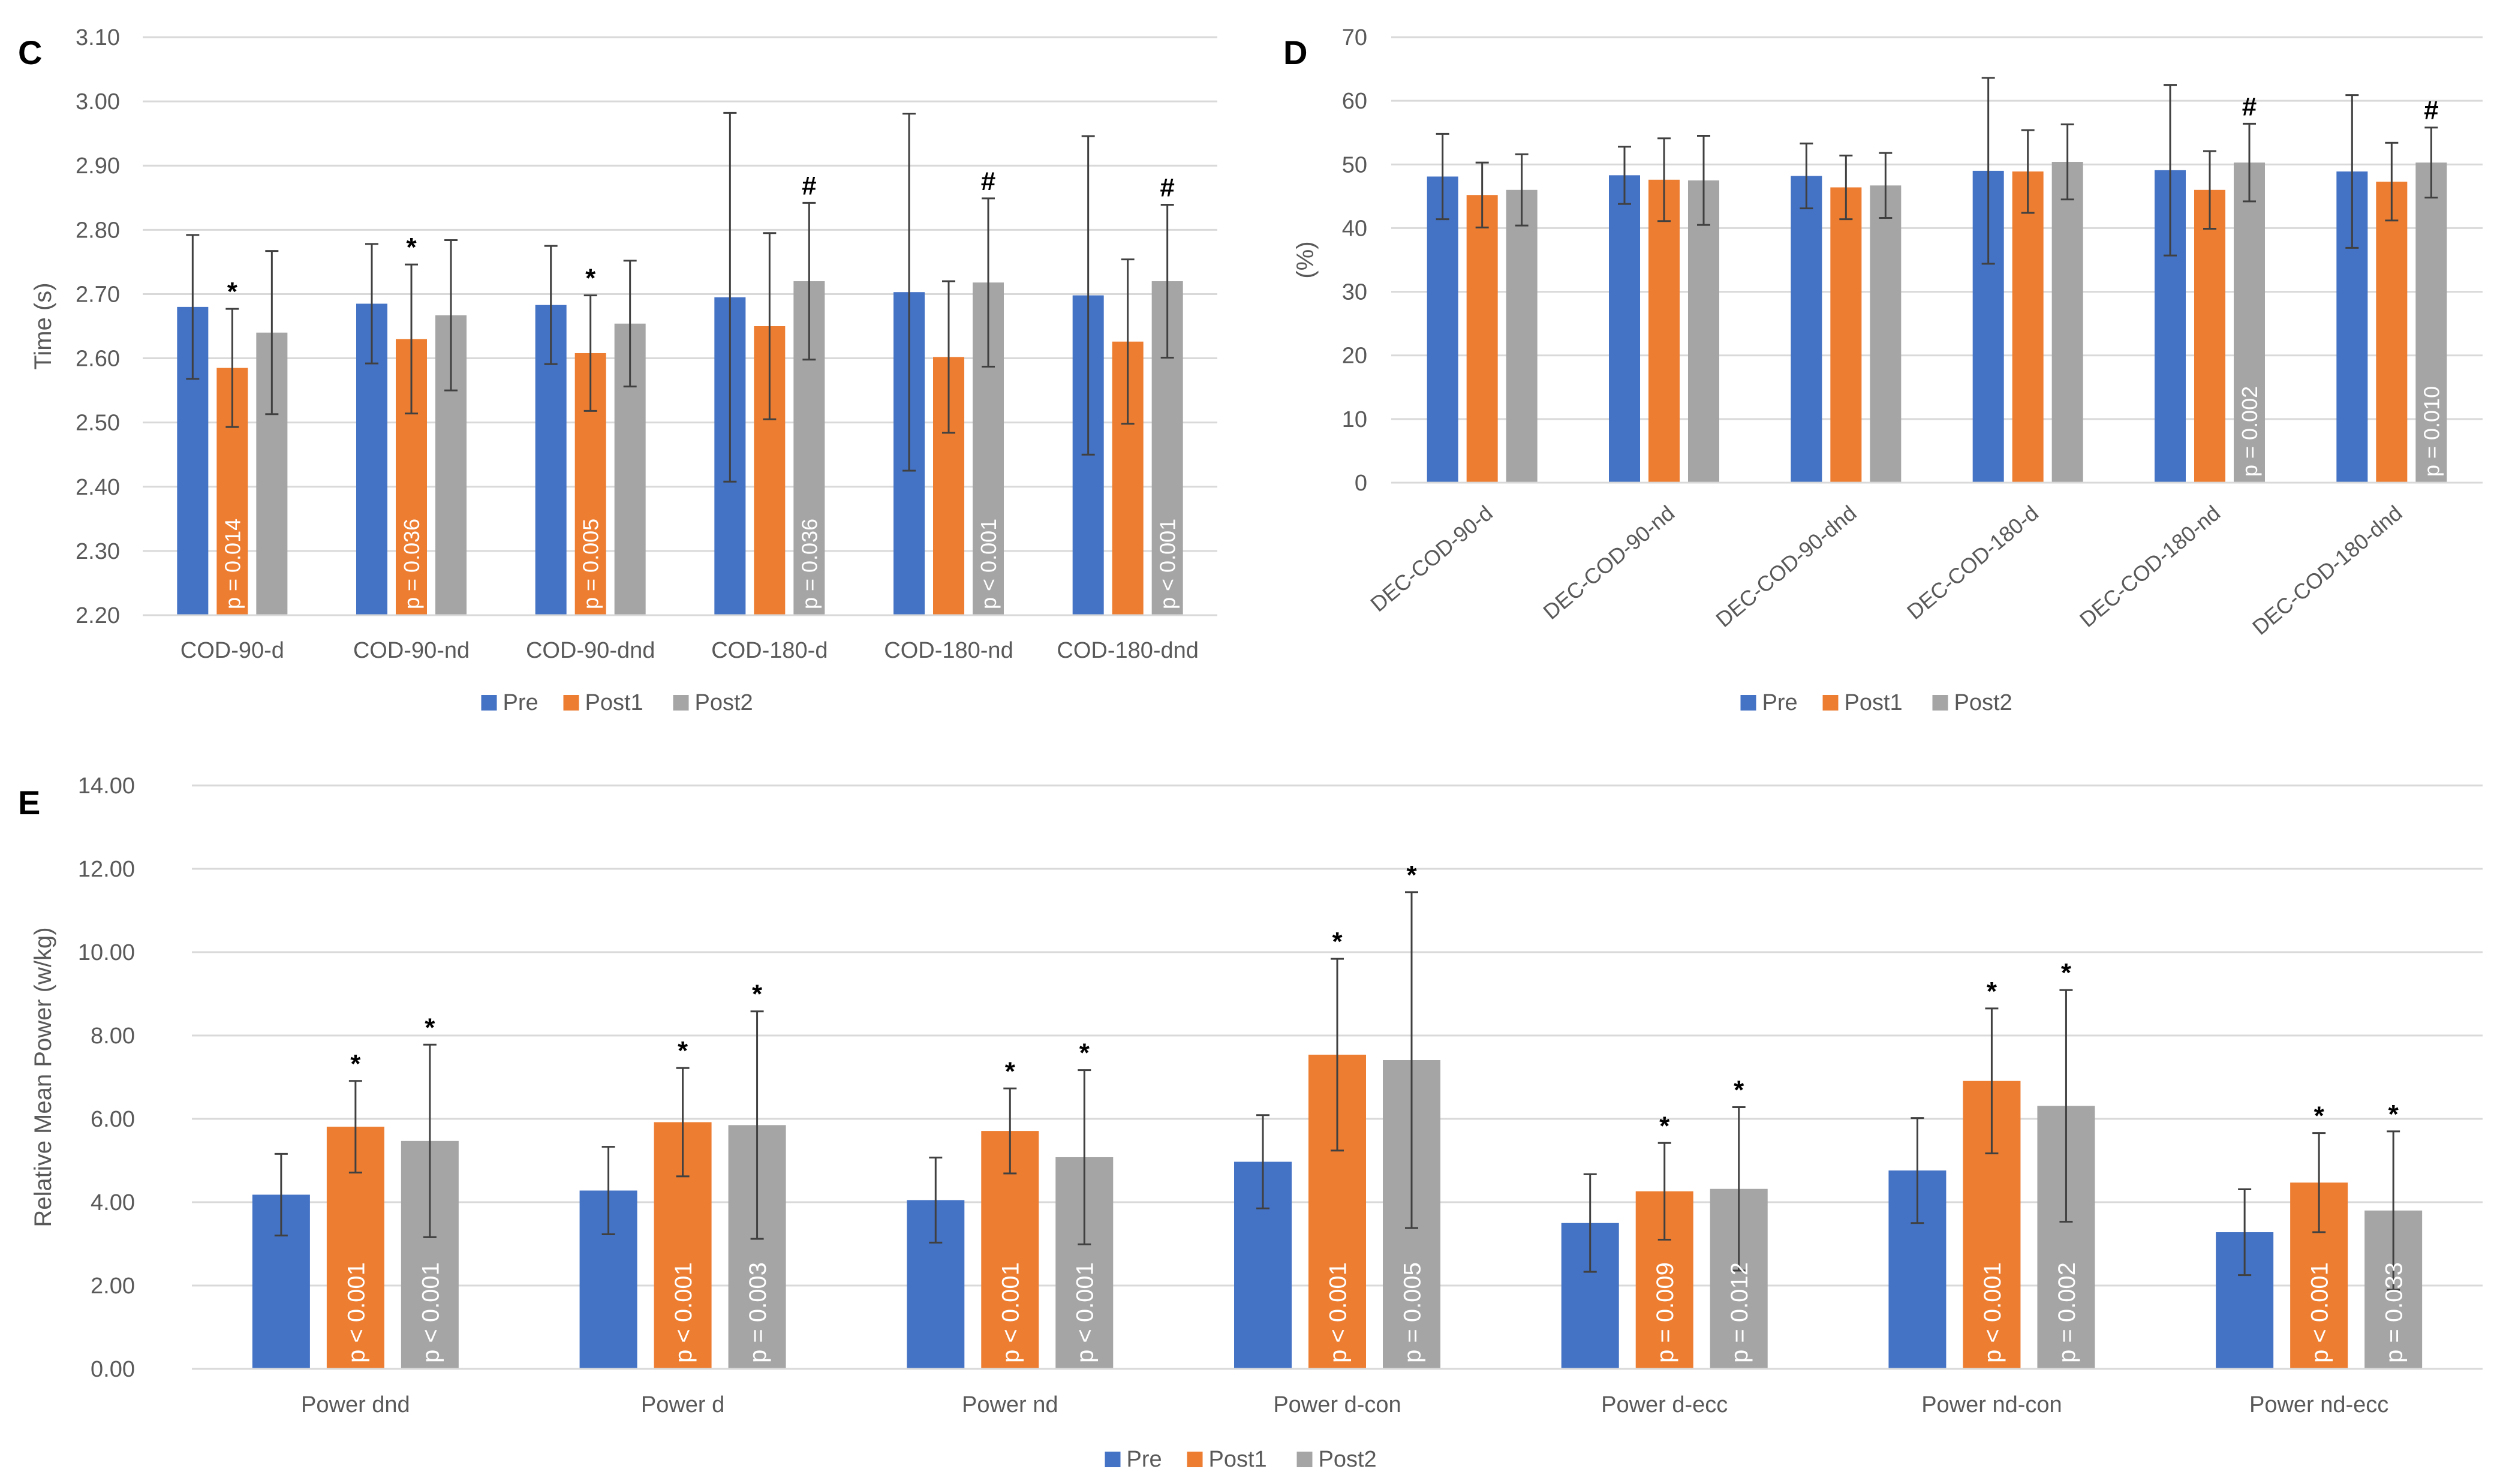 The width and height of the screenshot is (2494, 1484). I want to click on panel-letter: D, so click(1295, 52).